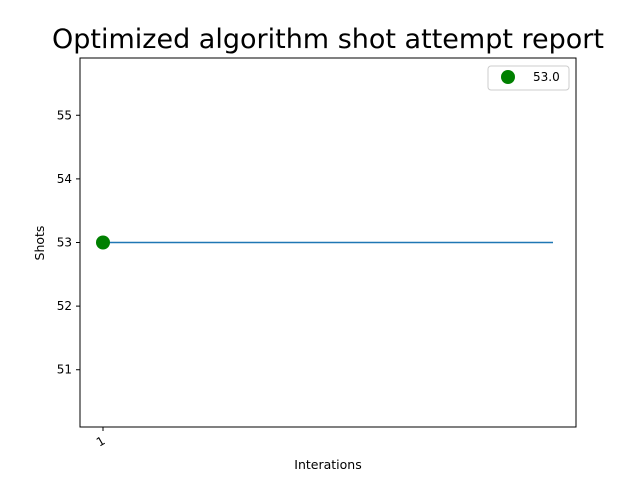 Image resolution: width=640 pixels, height=480 pixels. Describe the element at coordinates (64, 243) in the screenshot. I see `y-tick-label: 53` at that location.